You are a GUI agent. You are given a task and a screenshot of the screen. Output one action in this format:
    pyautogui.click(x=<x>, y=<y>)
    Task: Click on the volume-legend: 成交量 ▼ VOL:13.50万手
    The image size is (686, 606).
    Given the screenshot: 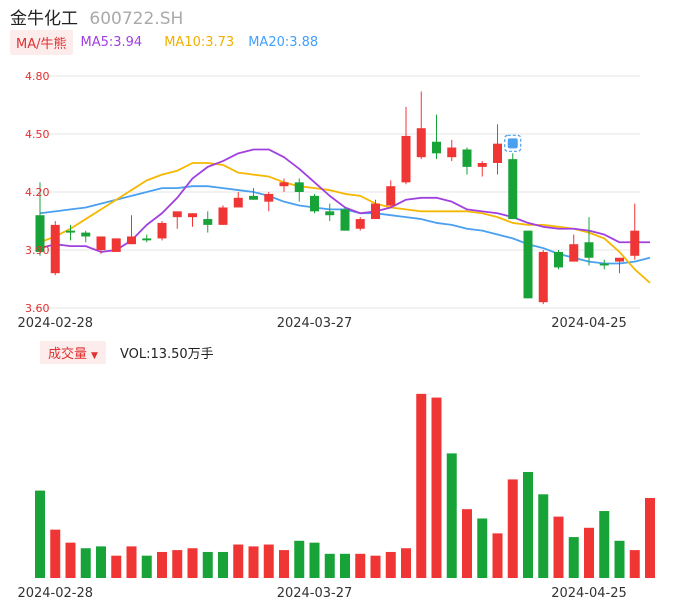 What is the action you would take?
    pyautogui.click(x=127, y=352)
    